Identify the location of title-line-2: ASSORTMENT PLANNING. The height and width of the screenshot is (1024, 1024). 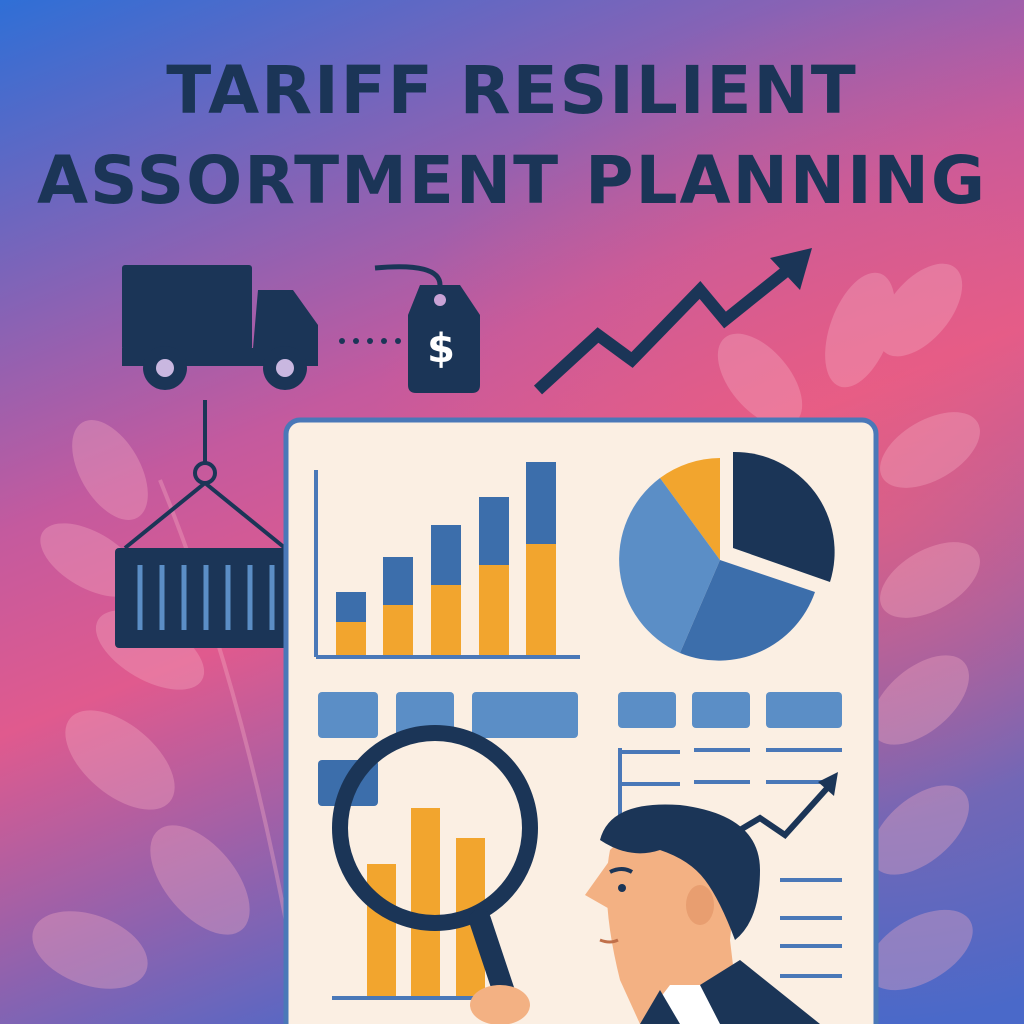
(512, 180).